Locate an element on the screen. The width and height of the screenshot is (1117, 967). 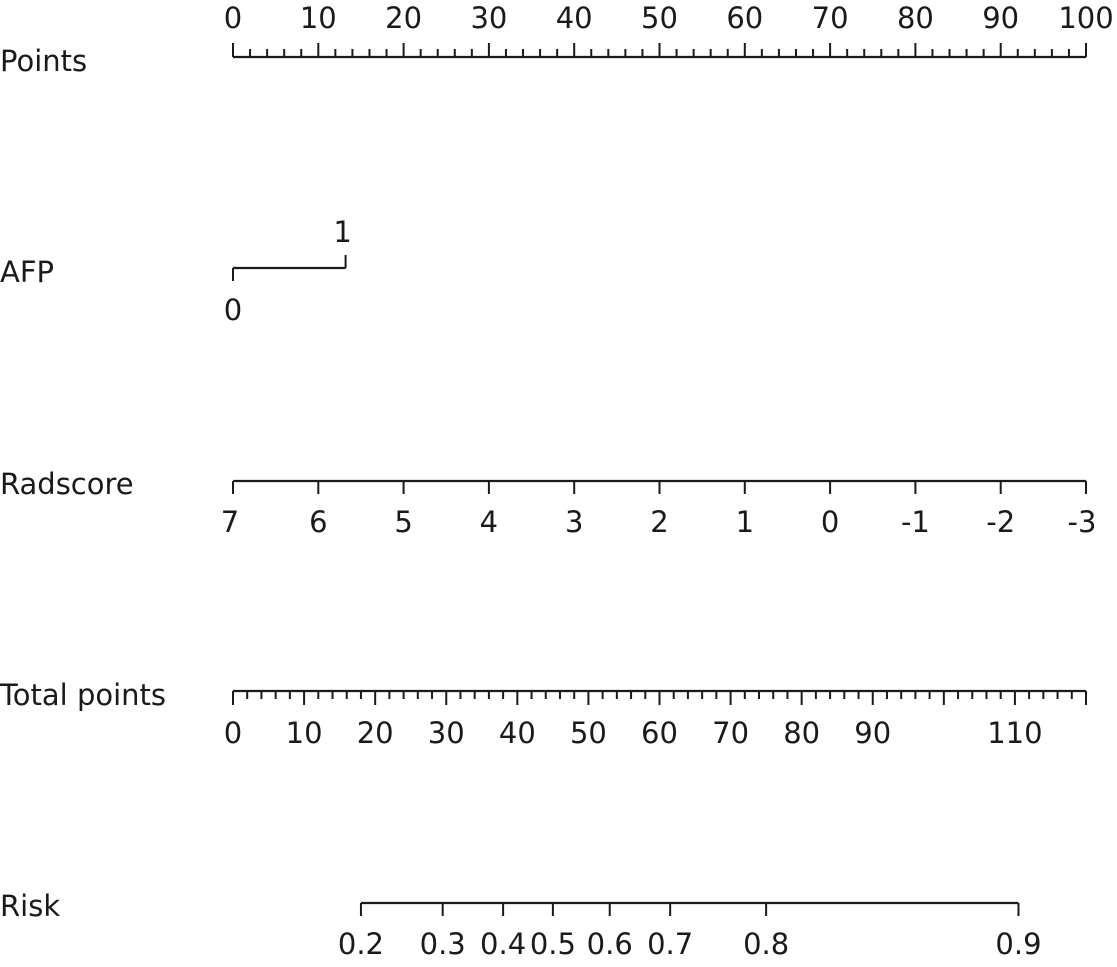
total-points-tick-label: 90 is located at coordinates (872, 733).